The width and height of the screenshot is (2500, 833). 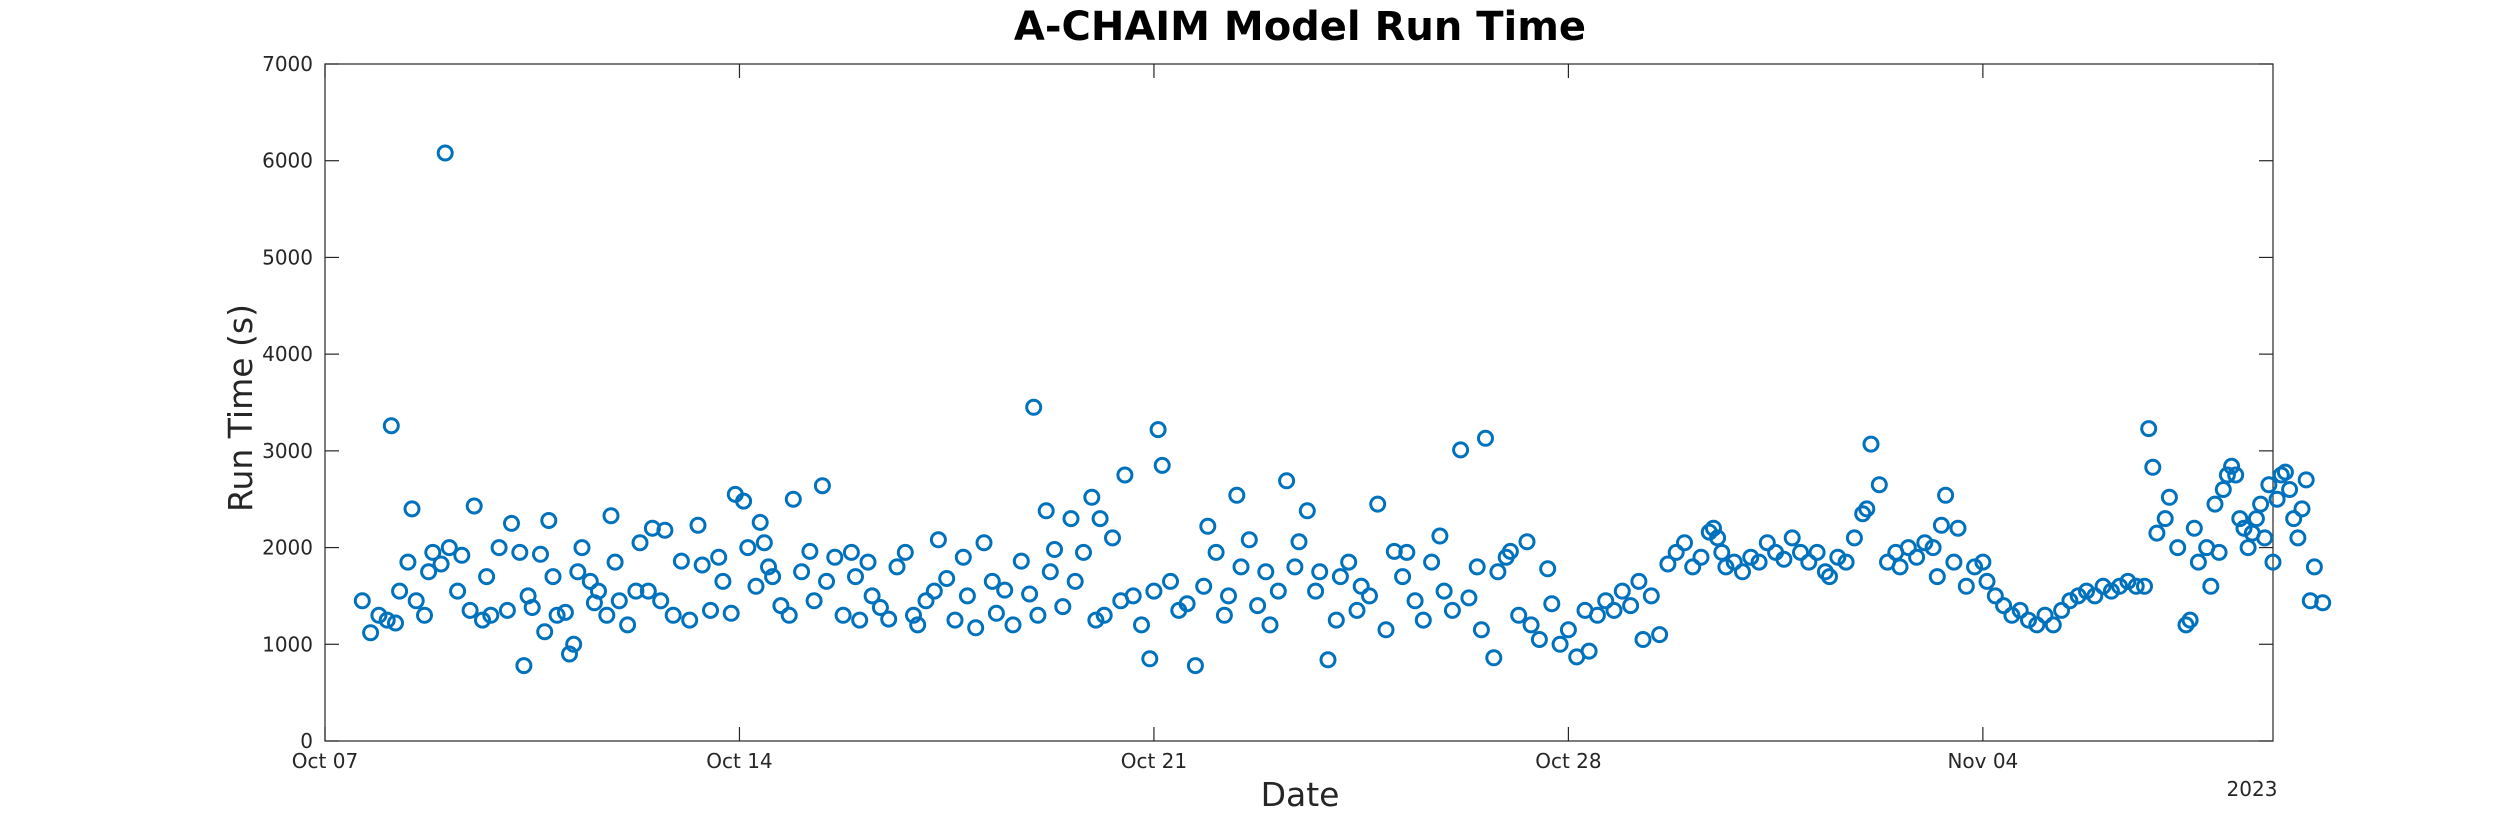 What do you see at coordinates (325, 761) in the screenshot?
I see `x-tick-label: Oct 07` at bounding box center [325, 761].